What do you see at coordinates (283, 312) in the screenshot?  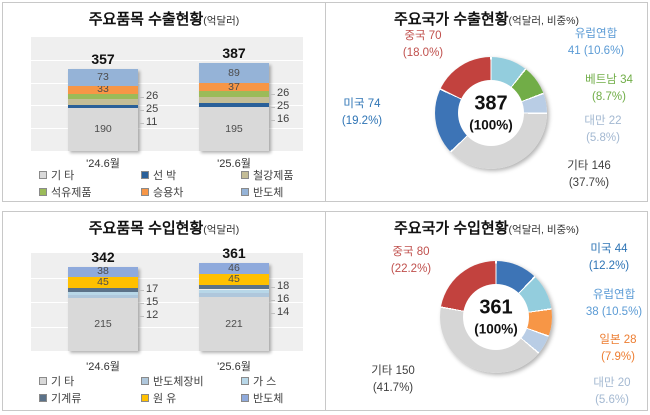 I see `callout-value: 14` at bounding box center [283, 312].